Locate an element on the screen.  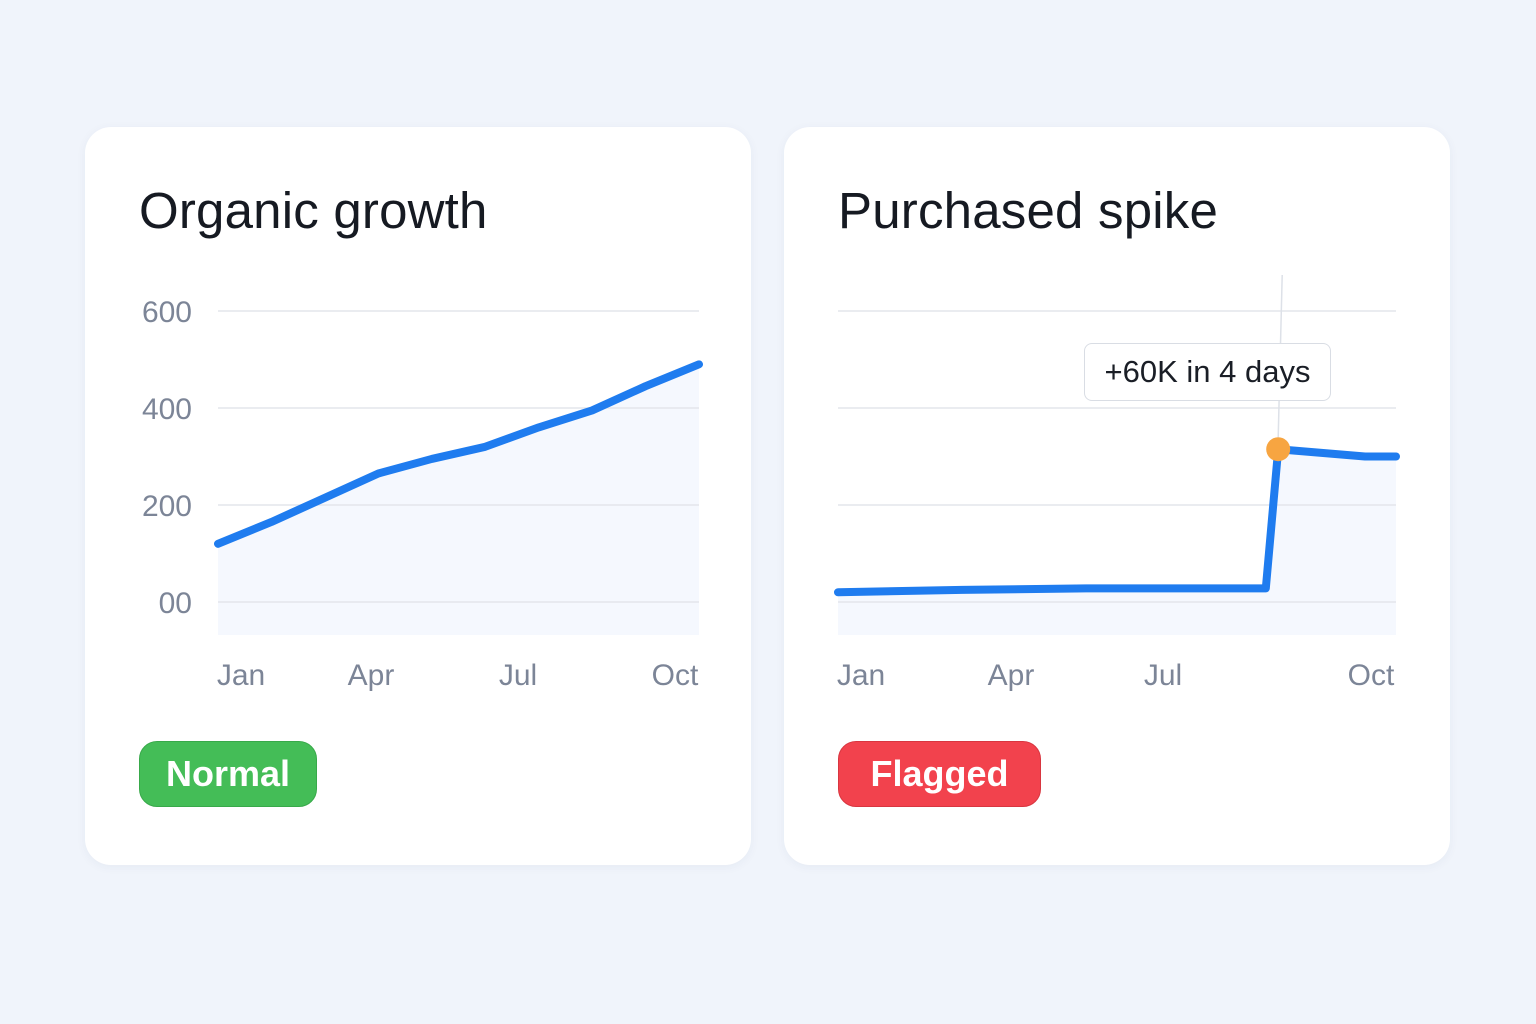
spike-marker is located at coordinates (1278, 449).